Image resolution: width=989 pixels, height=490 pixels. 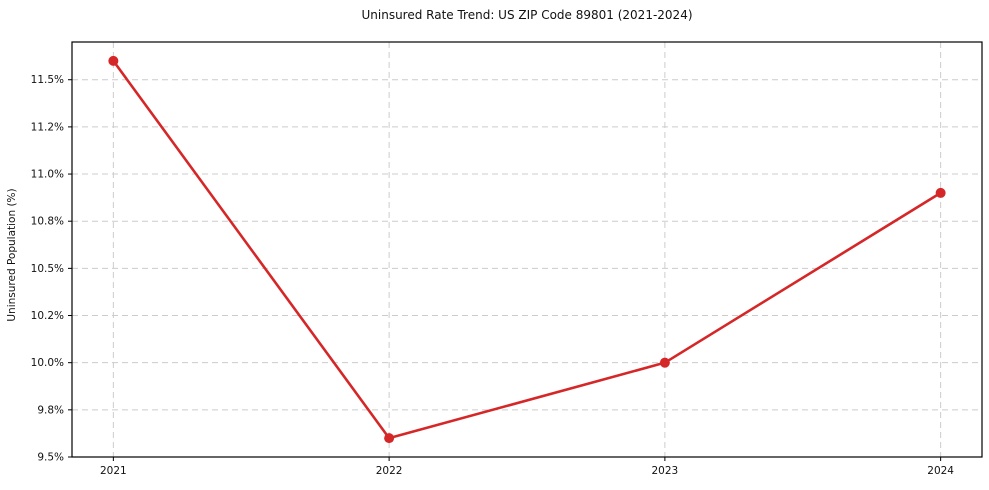 I want to click on y-tick-label: 9.5%, so click(x=50, y=458).